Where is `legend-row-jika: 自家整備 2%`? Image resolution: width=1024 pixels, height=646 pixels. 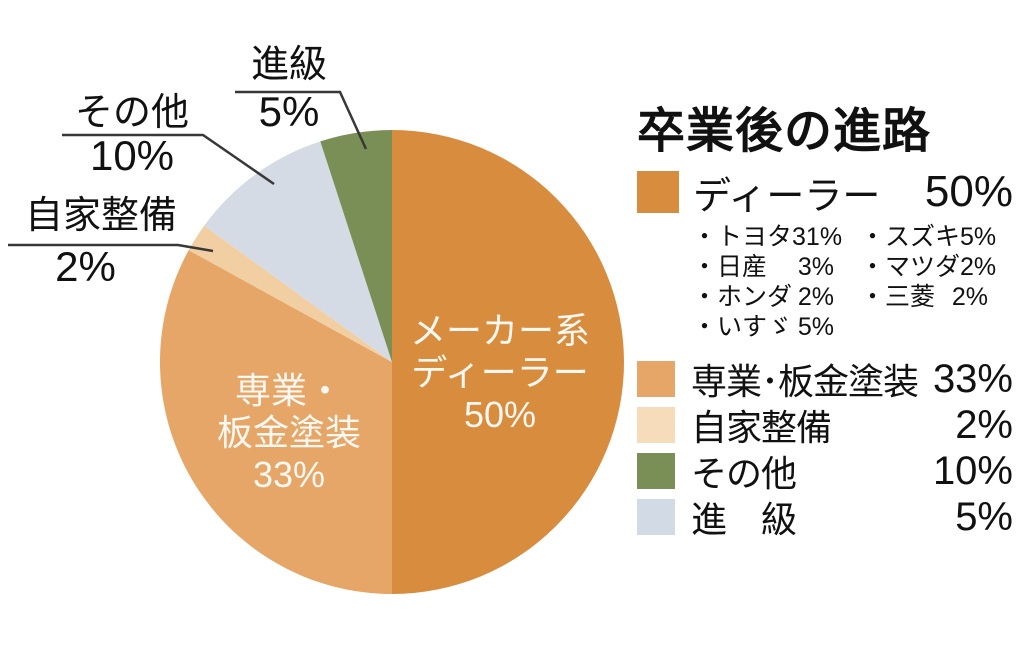
legend-row-jika: 自家整備 2% is located at coordinates (825, 425).